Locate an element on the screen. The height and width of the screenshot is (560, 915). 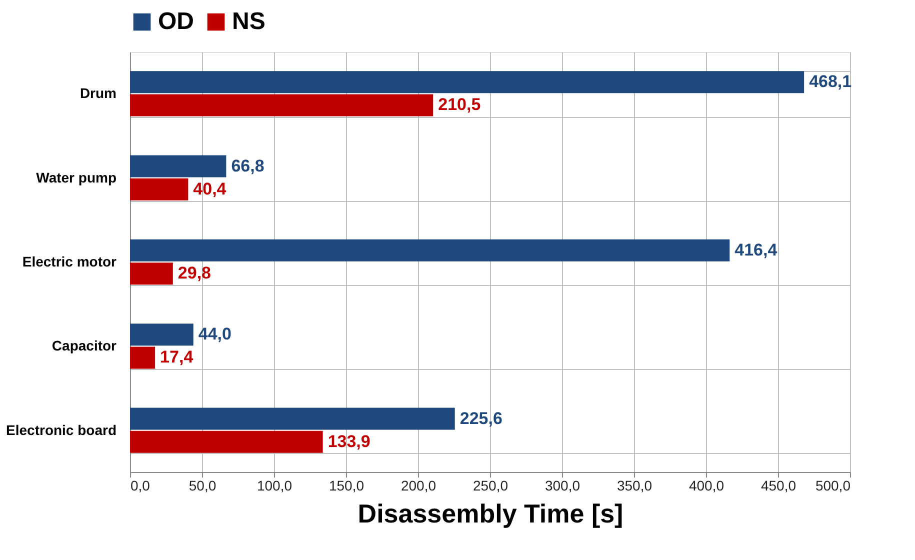
legend-label: NS is located at coordinates (249, 21).